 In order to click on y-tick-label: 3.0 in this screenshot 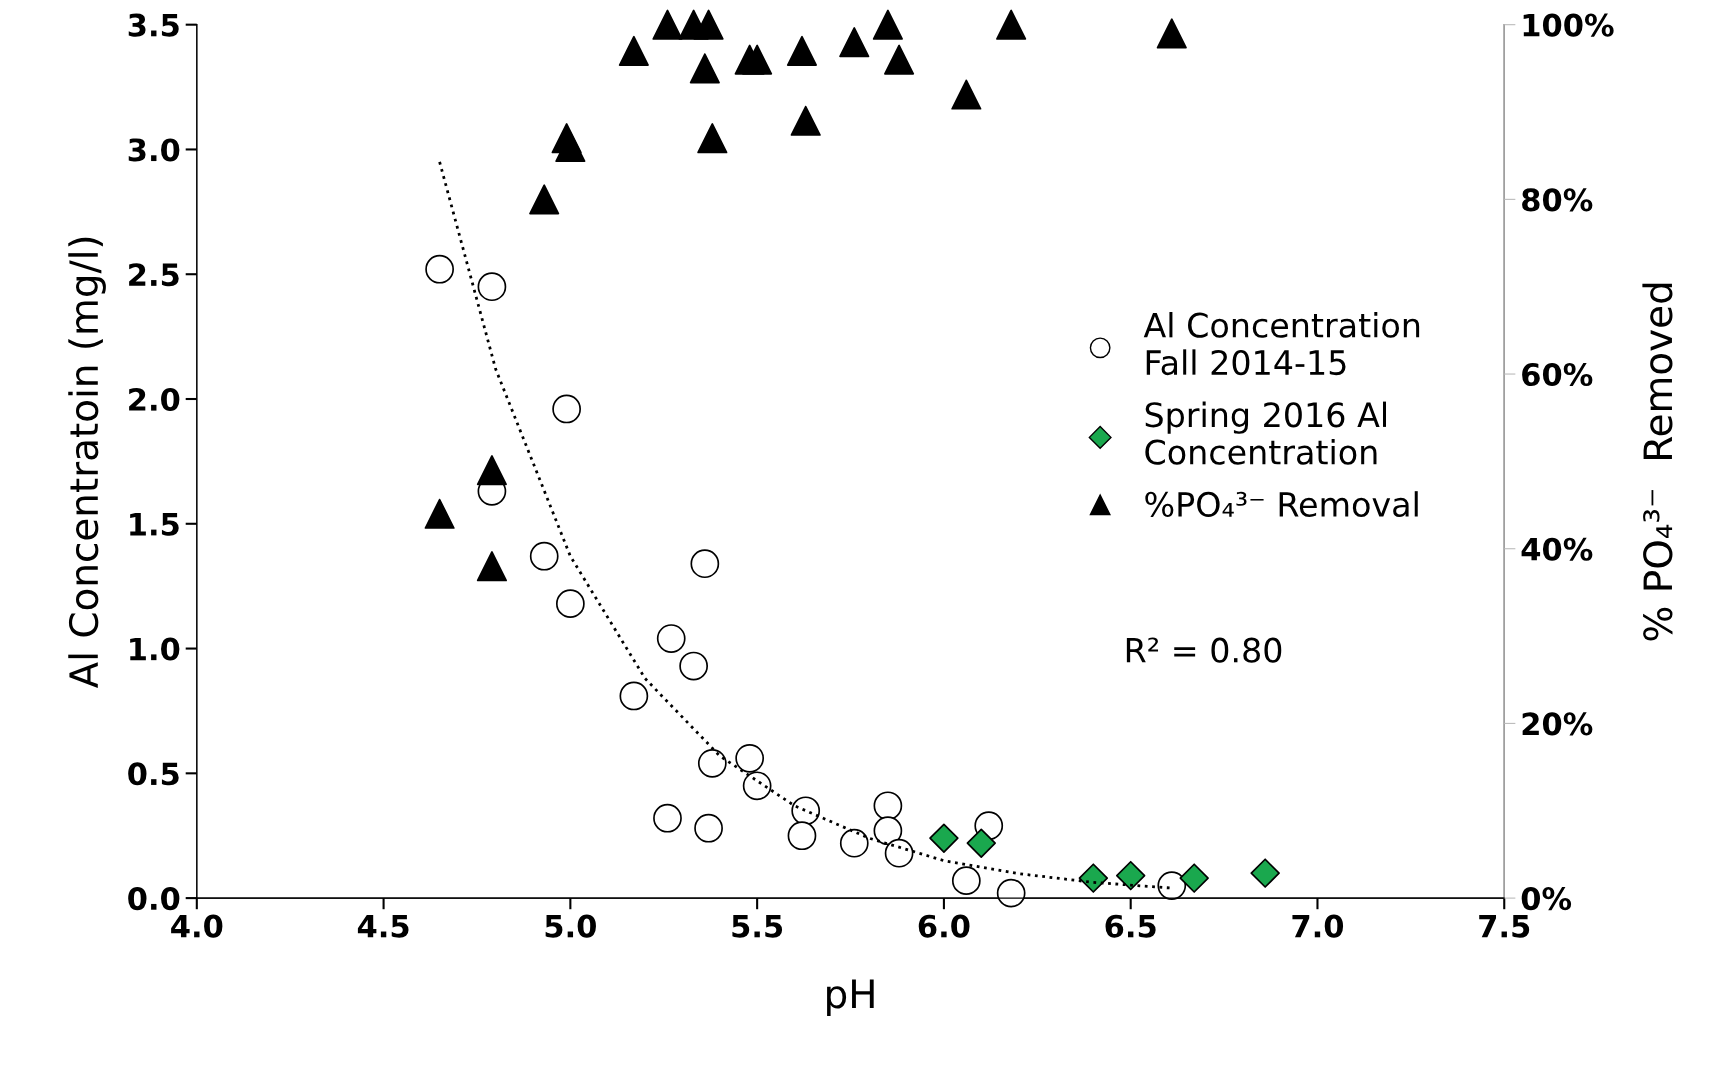, I will do `click(154, 150)`.